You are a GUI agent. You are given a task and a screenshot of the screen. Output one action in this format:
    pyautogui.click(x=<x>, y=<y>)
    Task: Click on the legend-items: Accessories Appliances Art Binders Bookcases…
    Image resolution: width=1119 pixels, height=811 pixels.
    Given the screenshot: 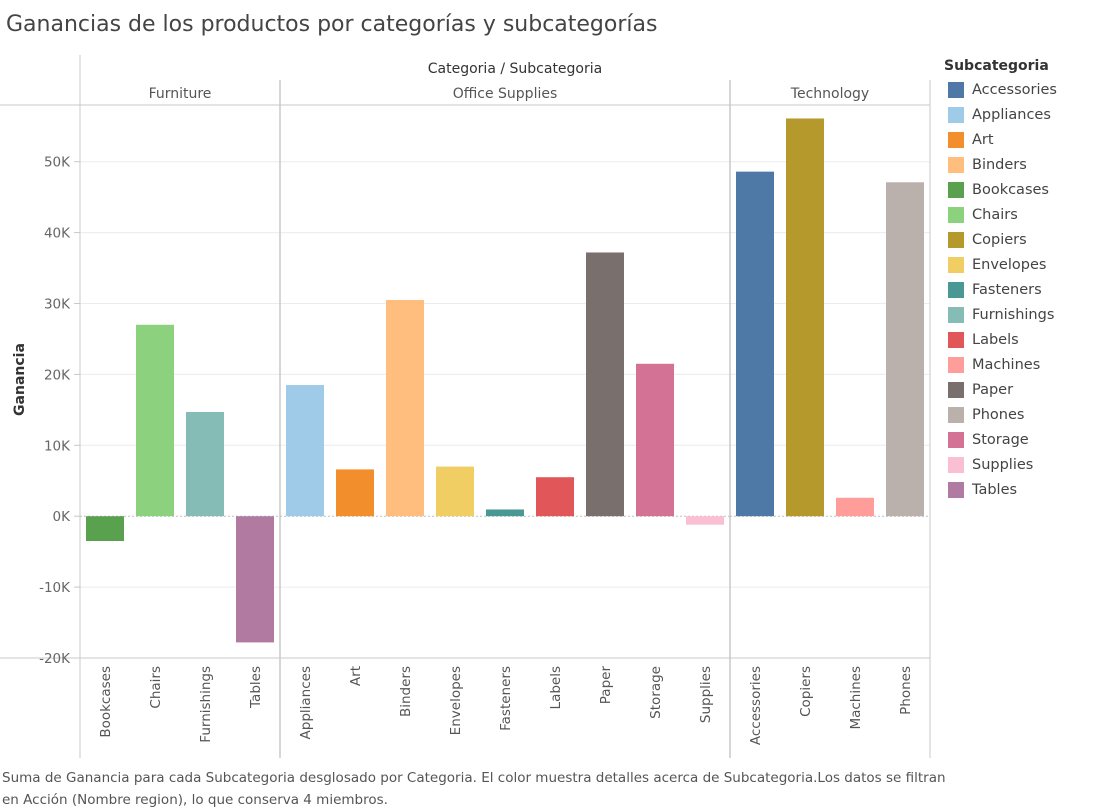 What is the action you would take?
    pyautogui.click(x=1029, y=289)
    